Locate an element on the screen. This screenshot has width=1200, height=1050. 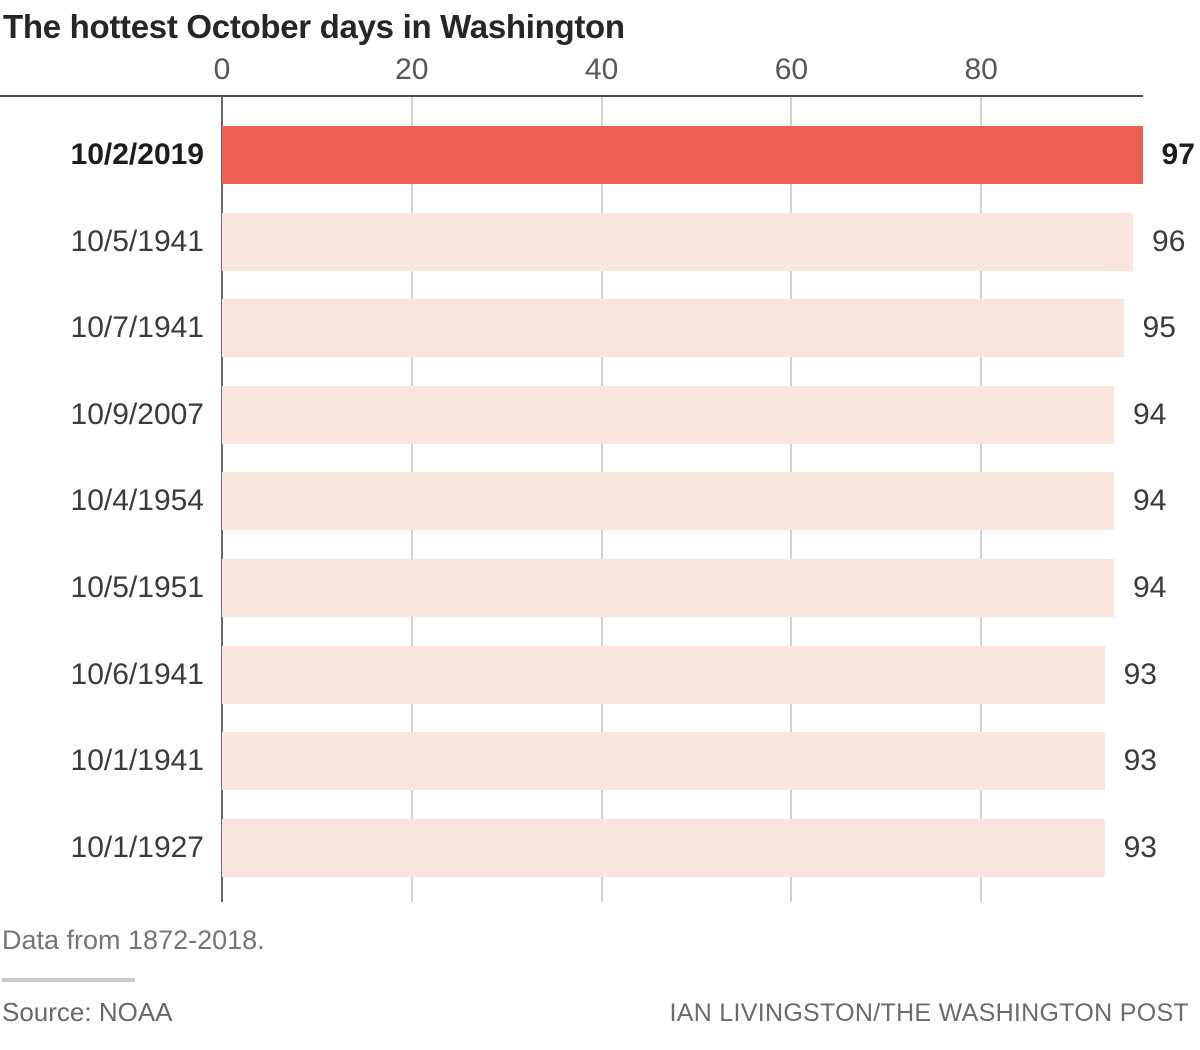
bar-value-label: 95 is located at coordinates (1159, 328).